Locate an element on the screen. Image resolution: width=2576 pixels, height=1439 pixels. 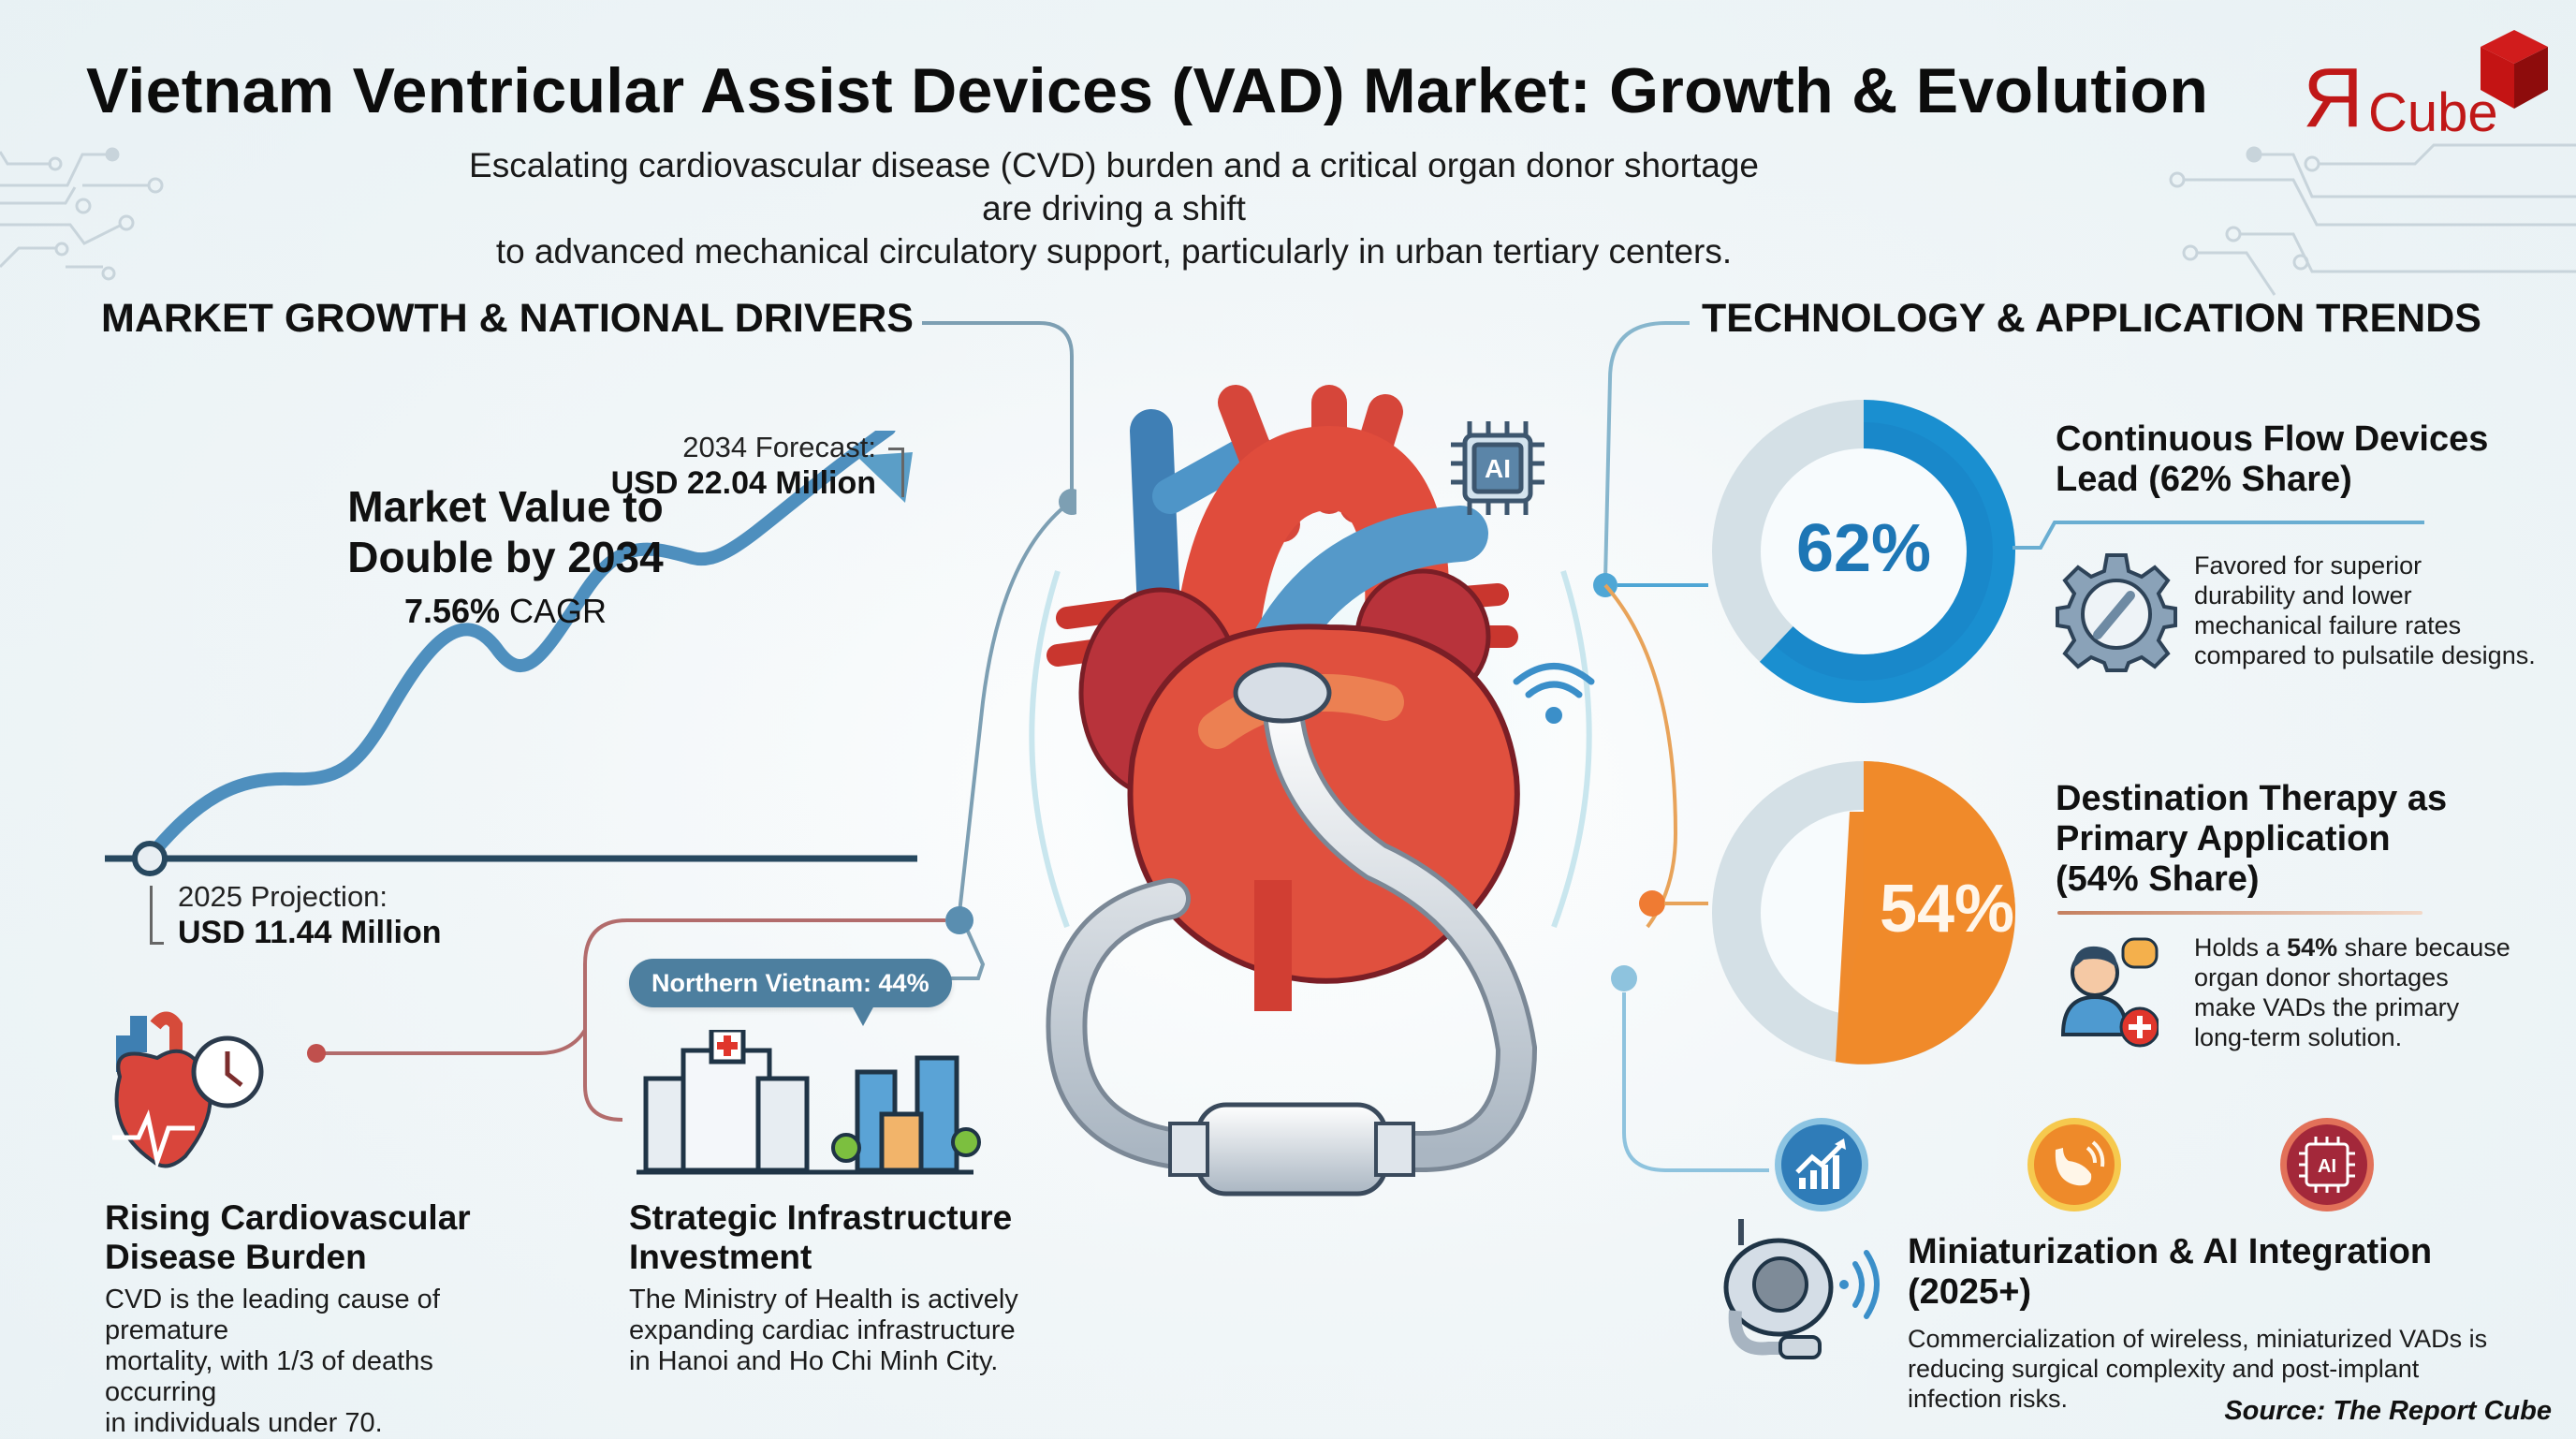
forecast-bracket is located at coordinates (896, 472).